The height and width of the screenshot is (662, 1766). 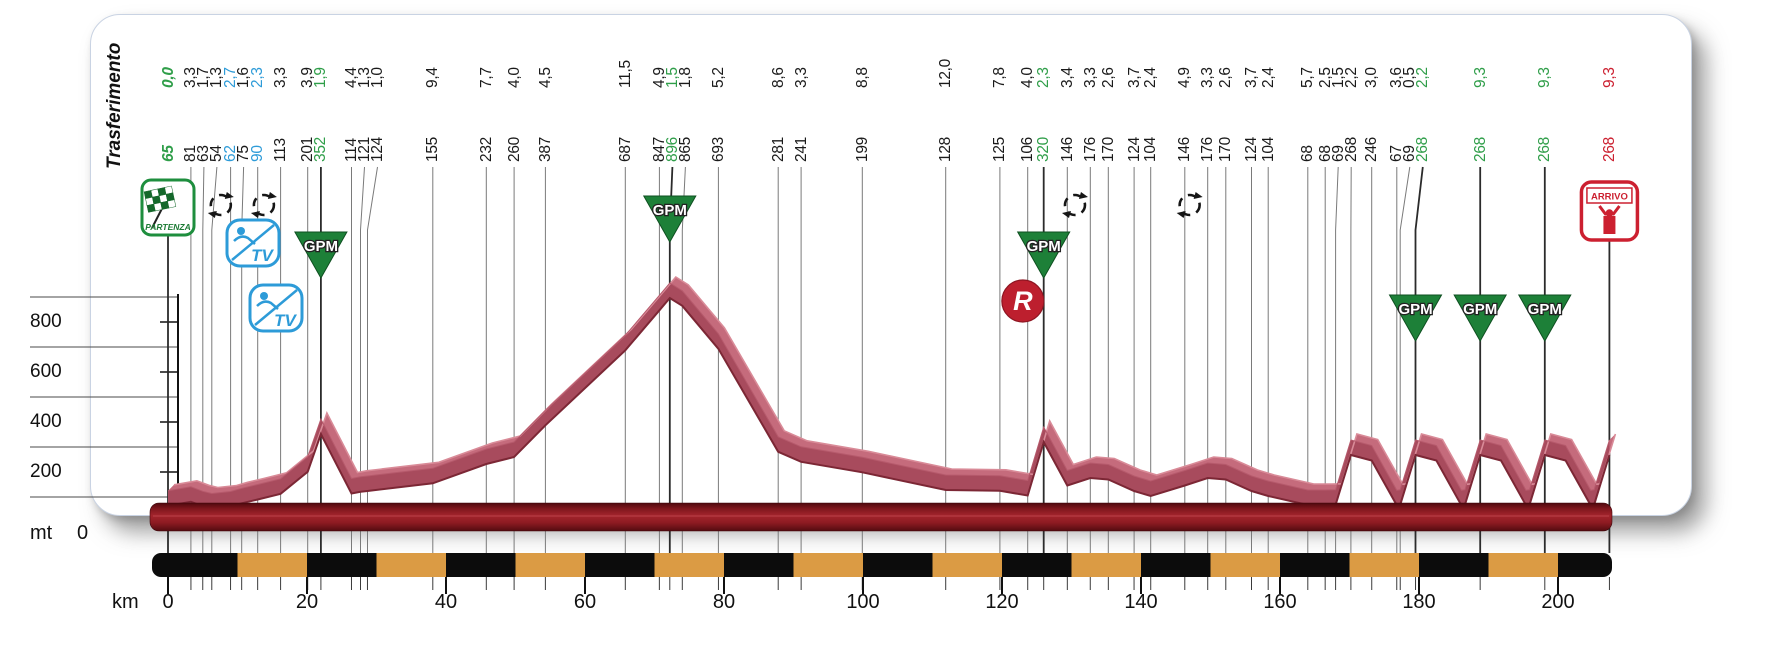 What do you see at coordinates (321, 149) in the screenshot?
I see `elevation-label: 352` at bounding box center [321, 149].